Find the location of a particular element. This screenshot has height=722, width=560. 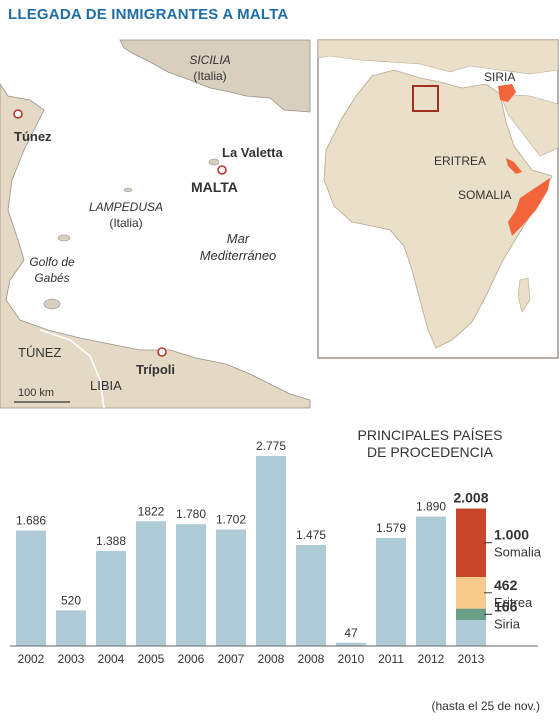

x-tick-1: 2003 is located at coordinates (71, 659).